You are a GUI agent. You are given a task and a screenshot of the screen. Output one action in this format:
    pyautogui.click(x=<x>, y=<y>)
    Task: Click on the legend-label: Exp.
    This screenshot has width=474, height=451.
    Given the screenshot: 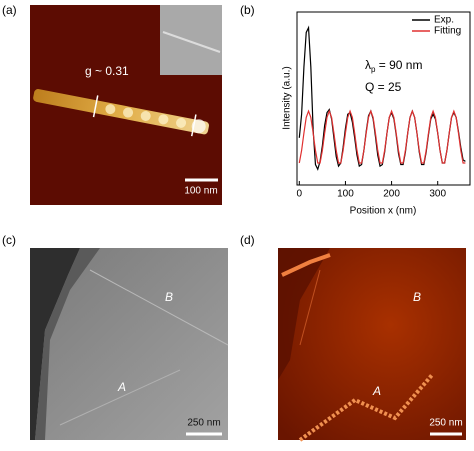 What is the action you would take?
    pyautogui.click(x=444, y=20)
    